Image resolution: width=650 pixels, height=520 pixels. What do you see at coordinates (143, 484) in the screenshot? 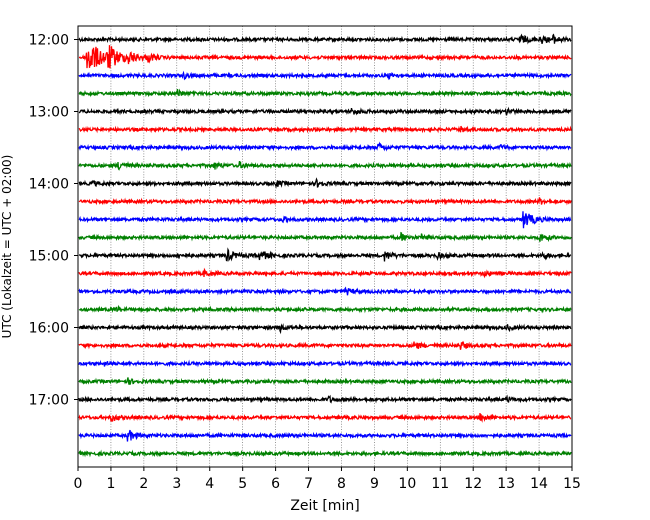
I see `x-tick-label: 2` at bounding box center [143, 484].